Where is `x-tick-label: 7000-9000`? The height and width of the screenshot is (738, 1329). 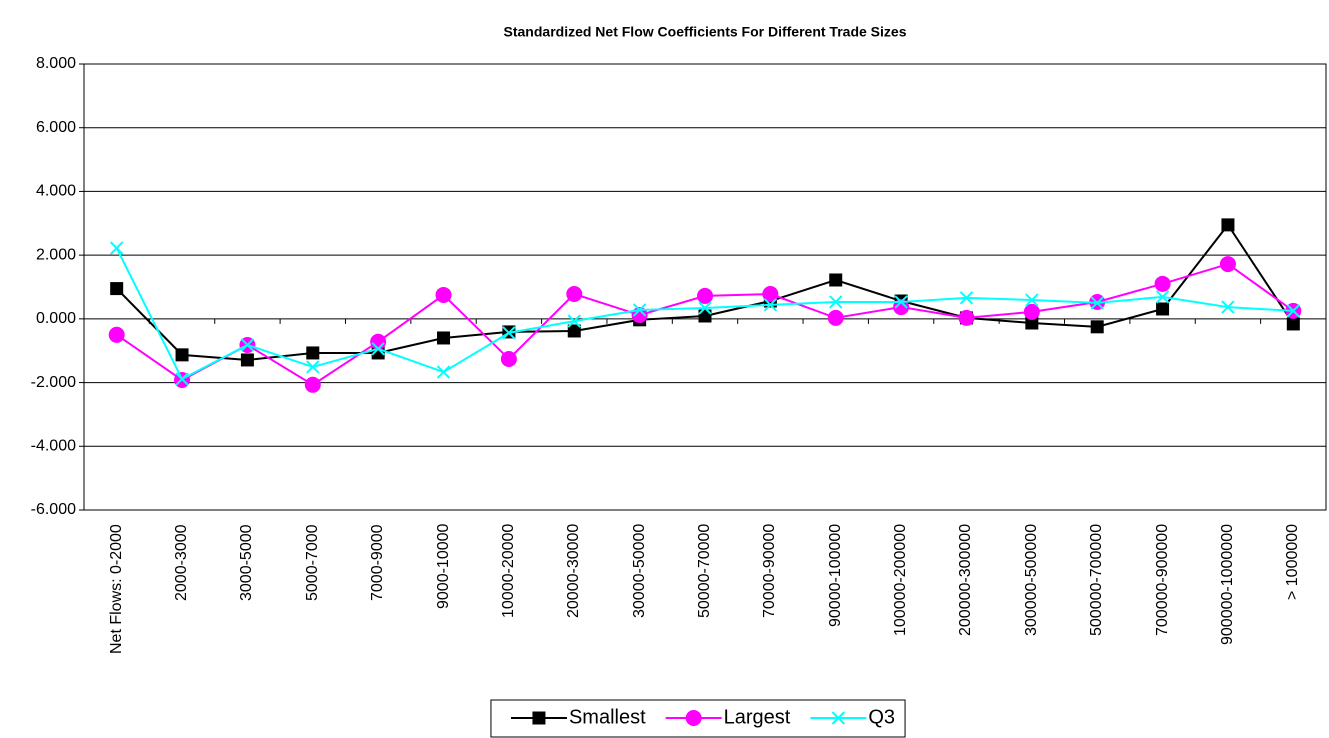 x-tick-label: 7000-9000 is located at coordinates (378, 562).